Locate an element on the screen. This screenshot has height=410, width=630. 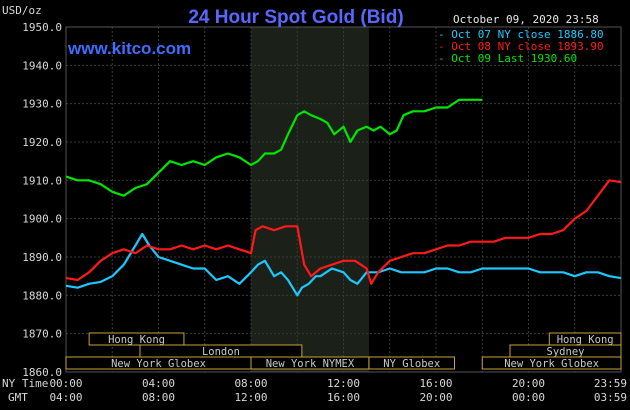
x-gmt-tick-label: 00:00 is located at coordinates (528, 397).